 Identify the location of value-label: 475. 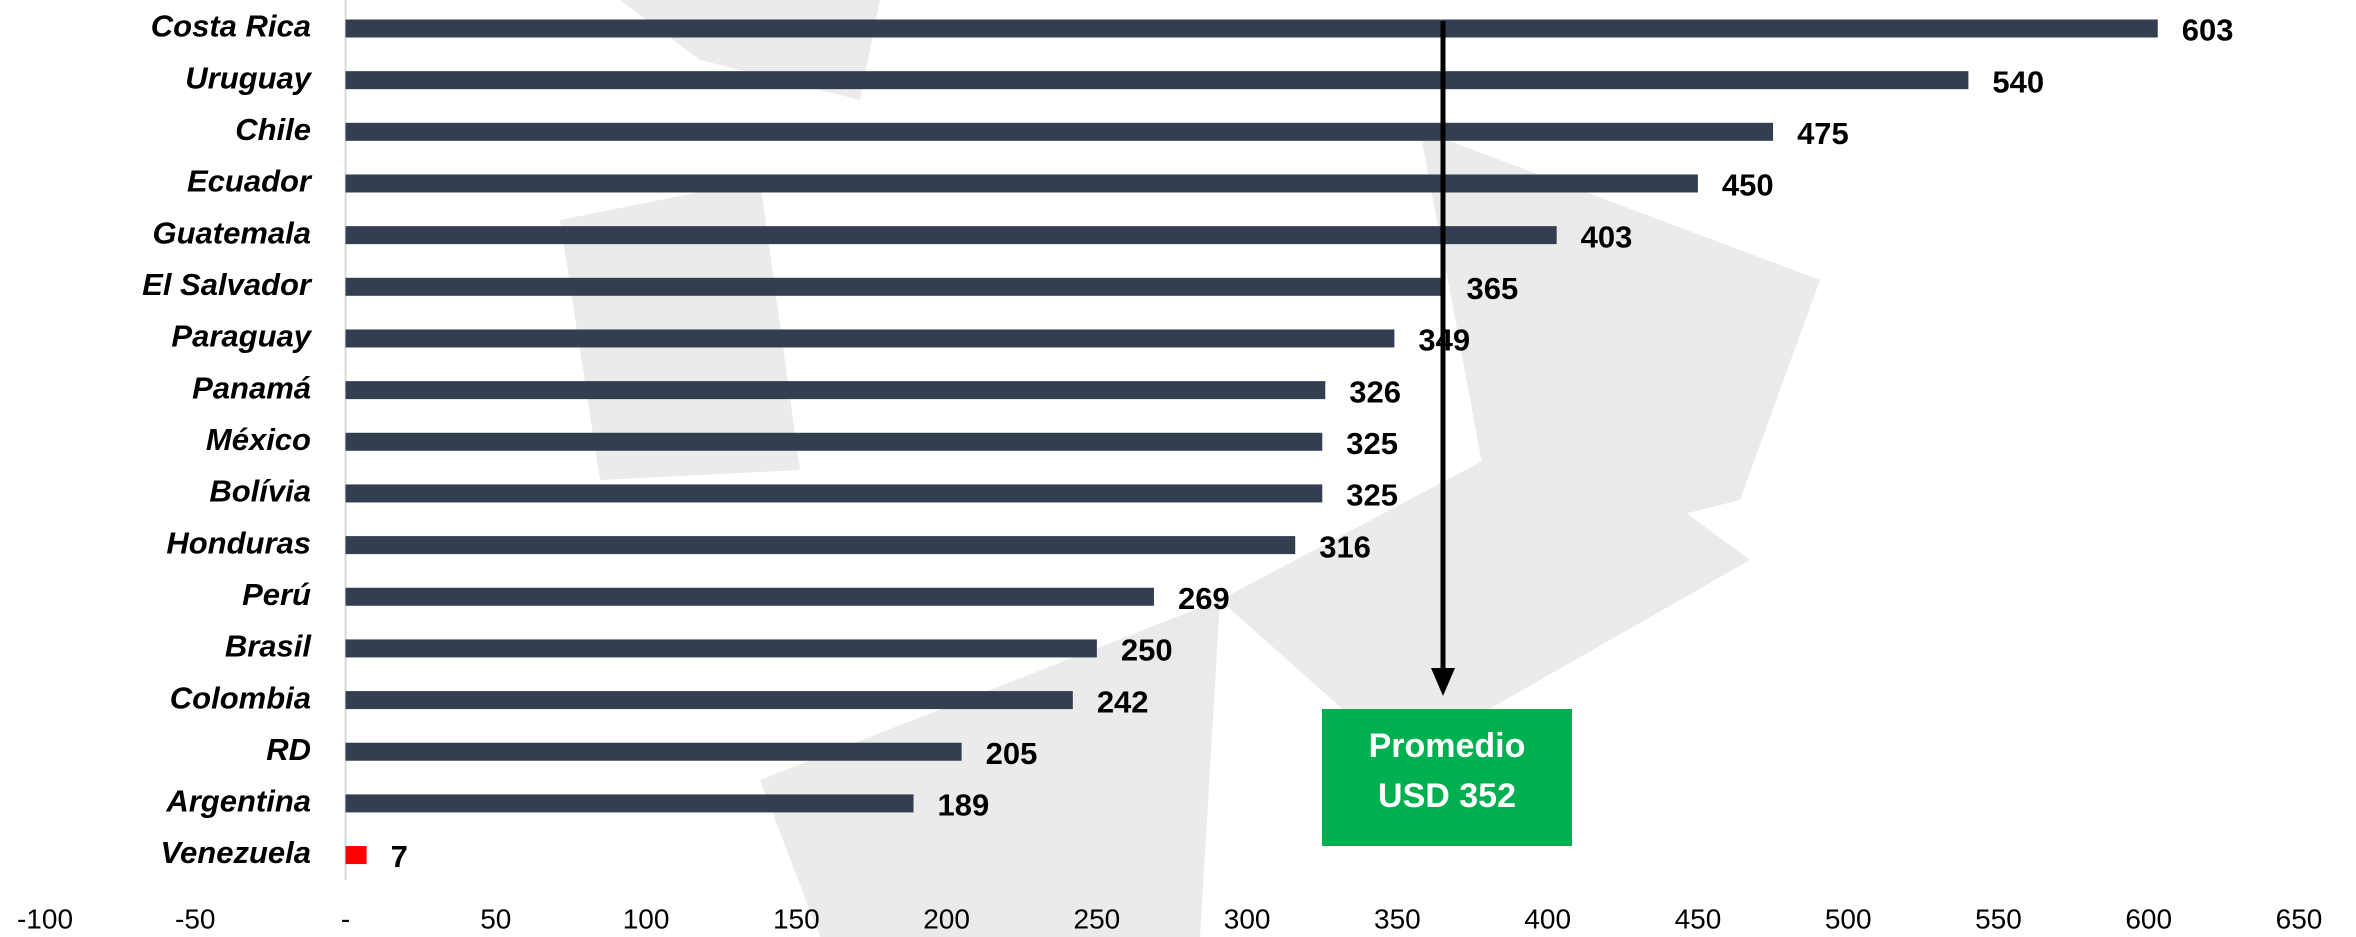
(1823, 133).